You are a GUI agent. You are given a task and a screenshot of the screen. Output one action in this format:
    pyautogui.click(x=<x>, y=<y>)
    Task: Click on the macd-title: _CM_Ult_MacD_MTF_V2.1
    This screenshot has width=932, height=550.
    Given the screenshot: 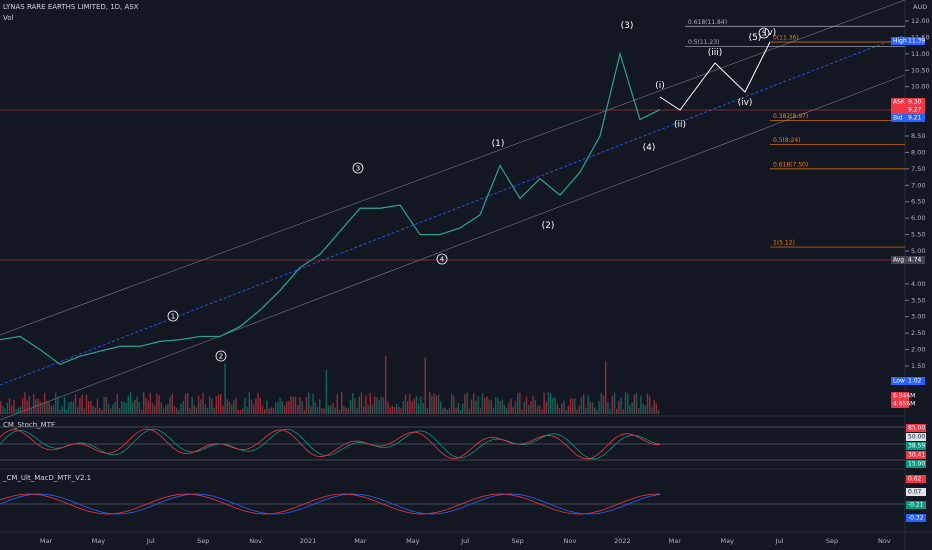 What is the action you would take?
    pyautogui.click(x=46, y=478)
    